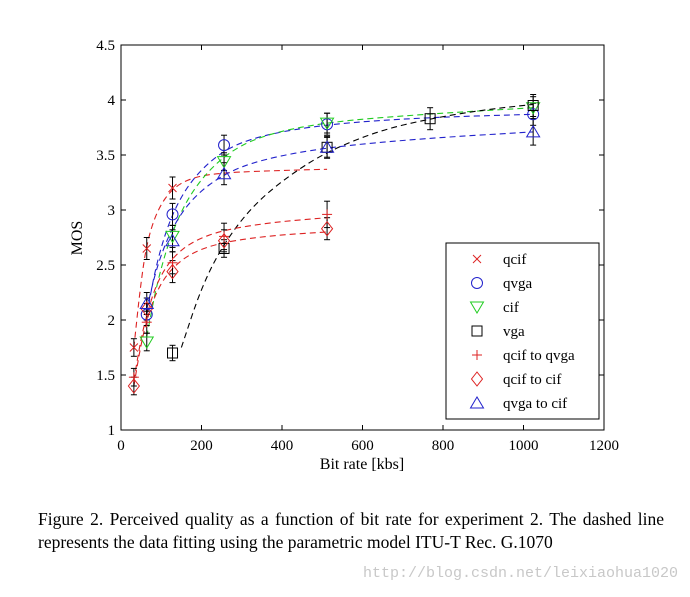 Image resolution: width=690 pixels, height=597 pixels. I want to click on legend-label: vga, so click(514, 332).